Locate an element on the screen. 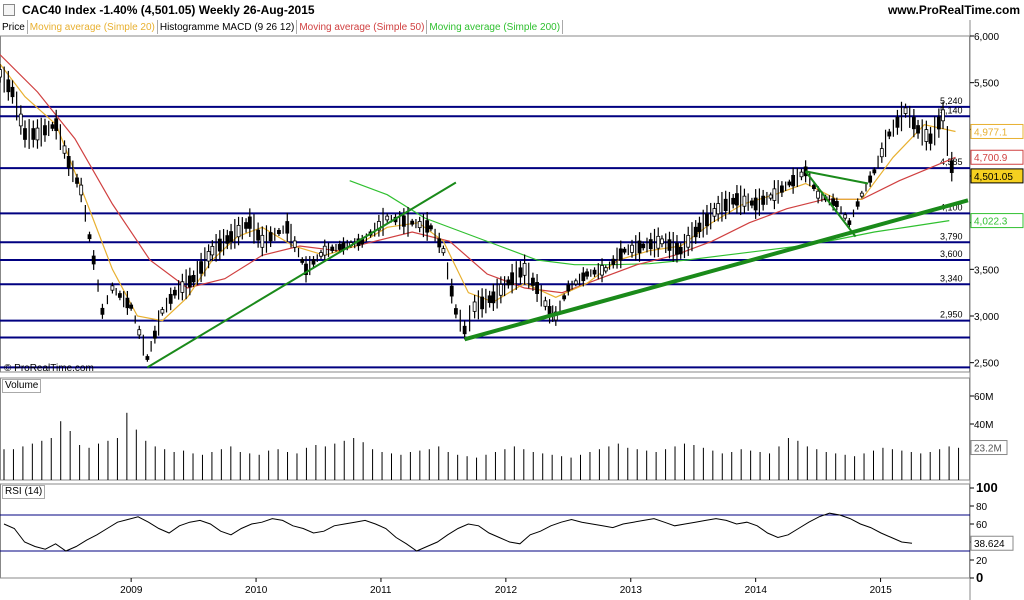  level-label: 3,340 is located at coordinates (951, 278).